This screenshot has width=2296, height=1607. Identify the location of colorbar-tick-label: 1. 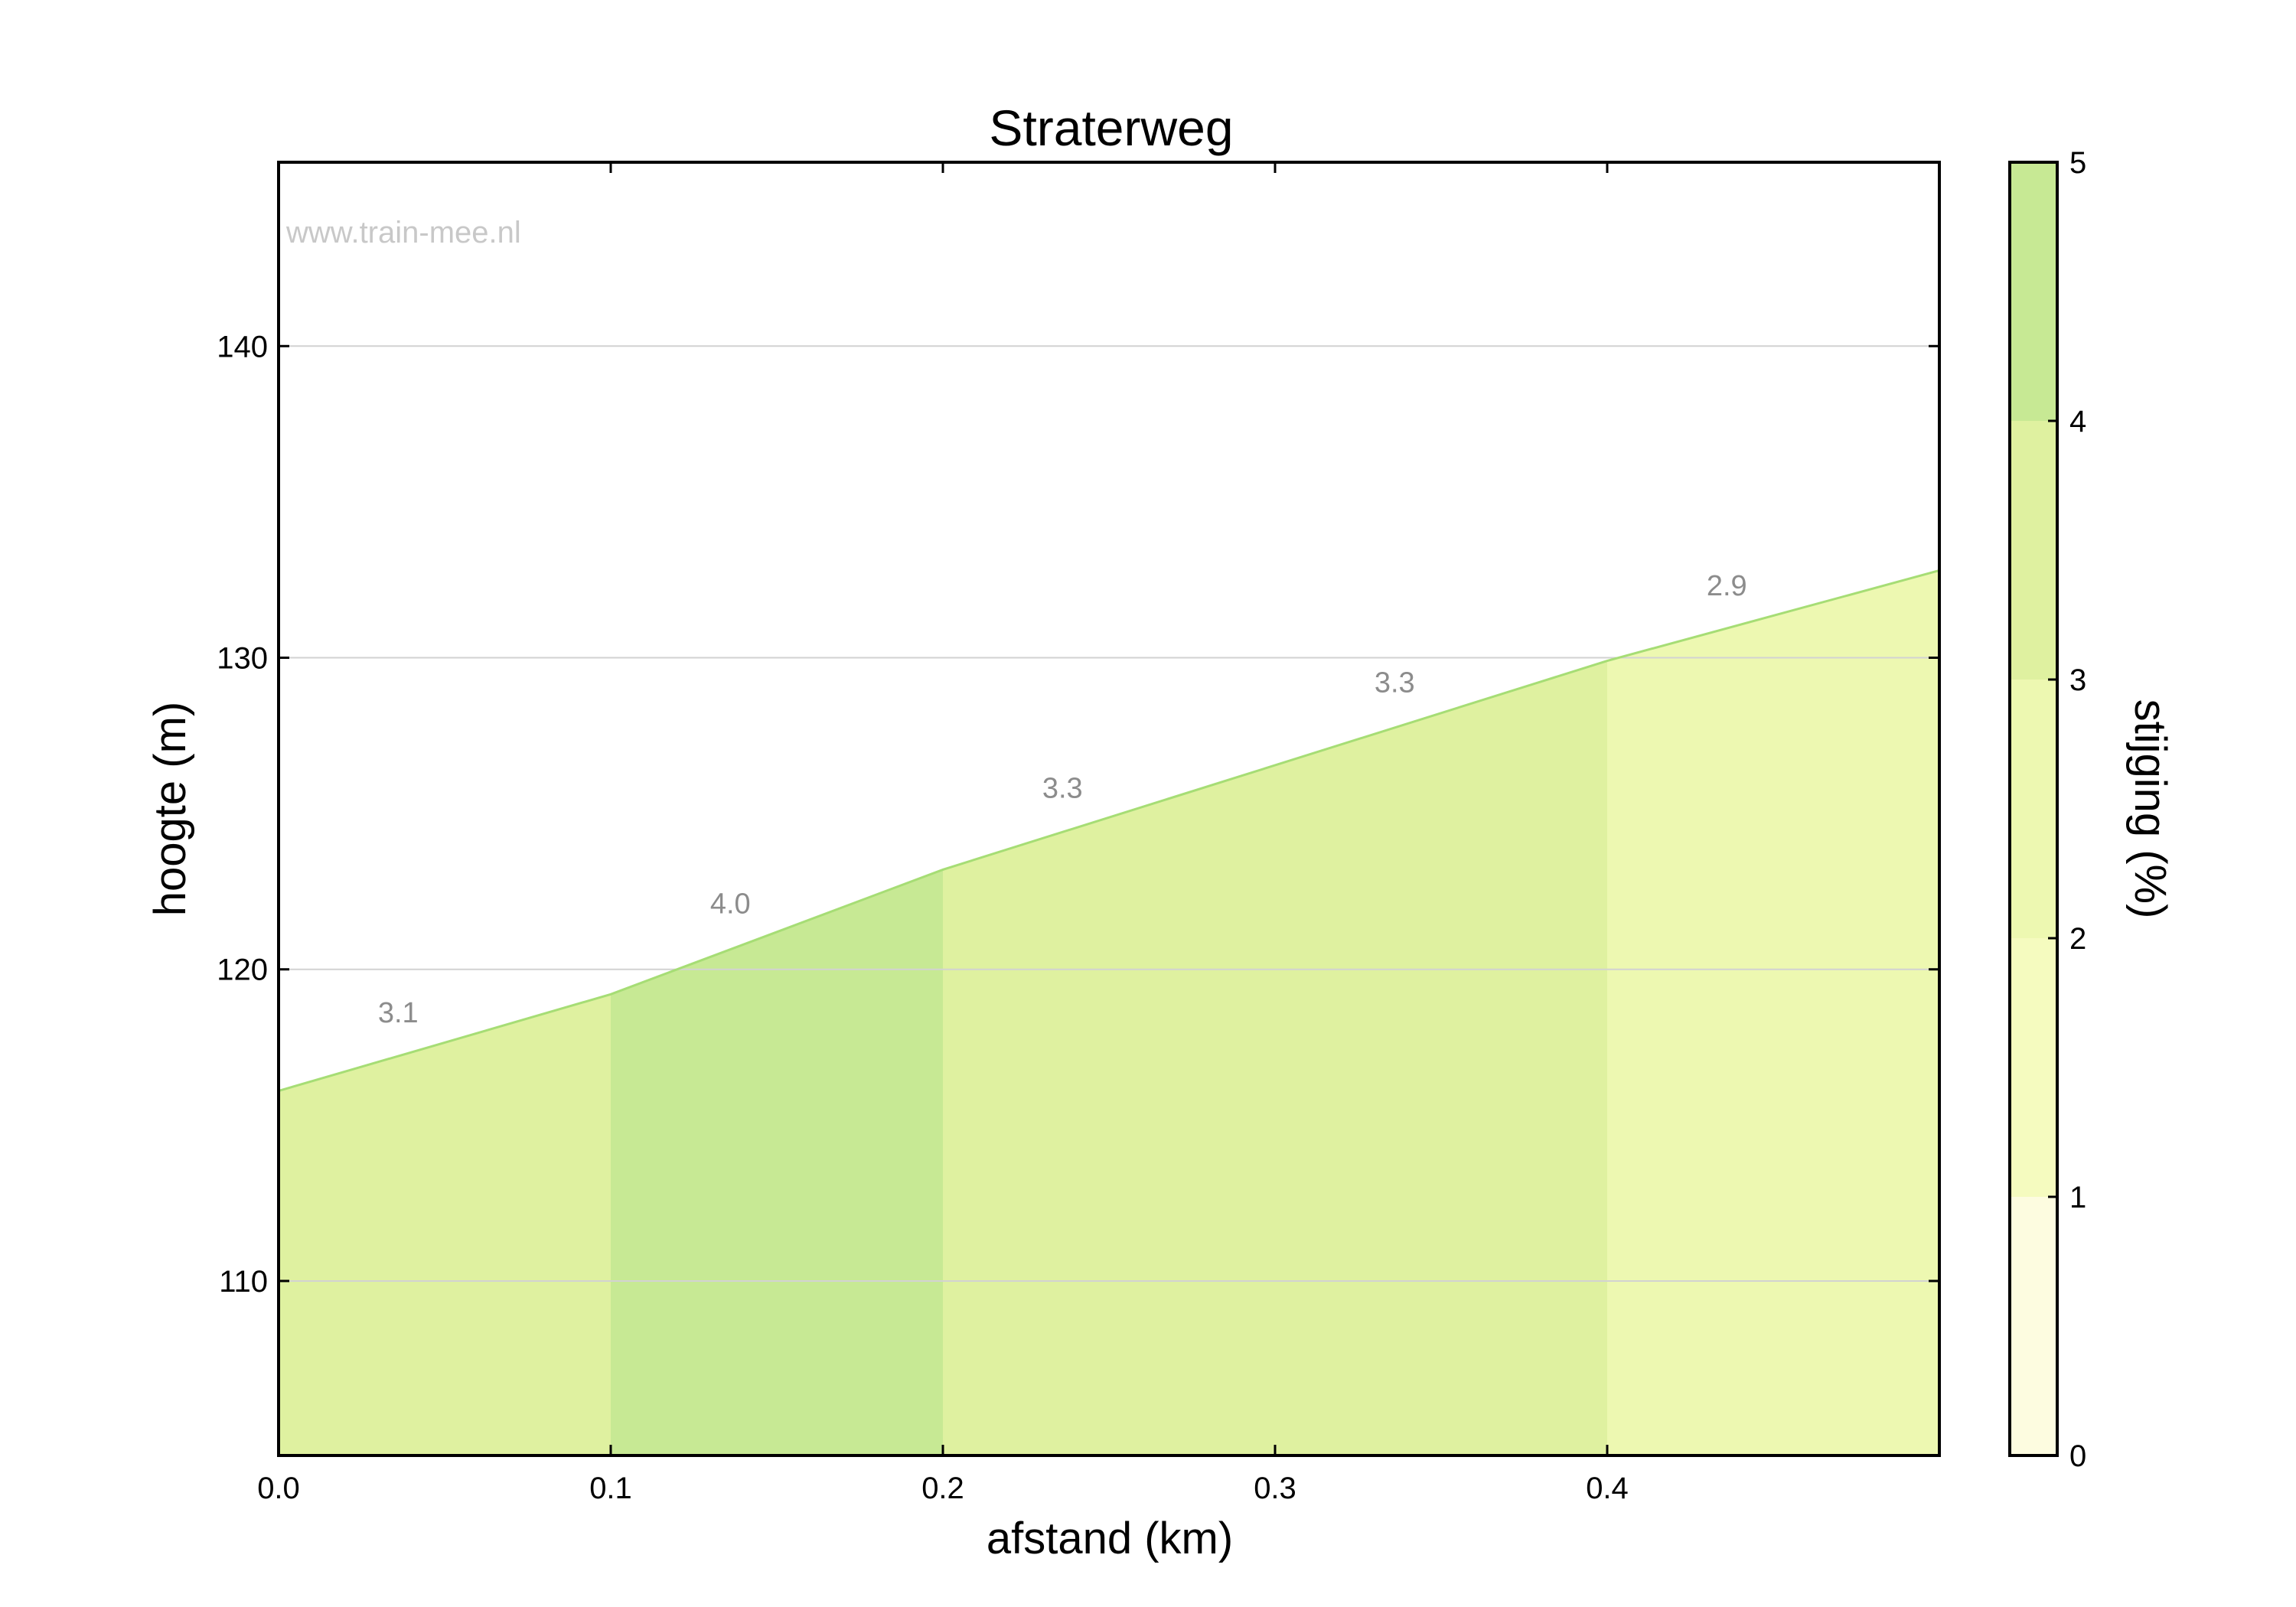
(2077, 1197).